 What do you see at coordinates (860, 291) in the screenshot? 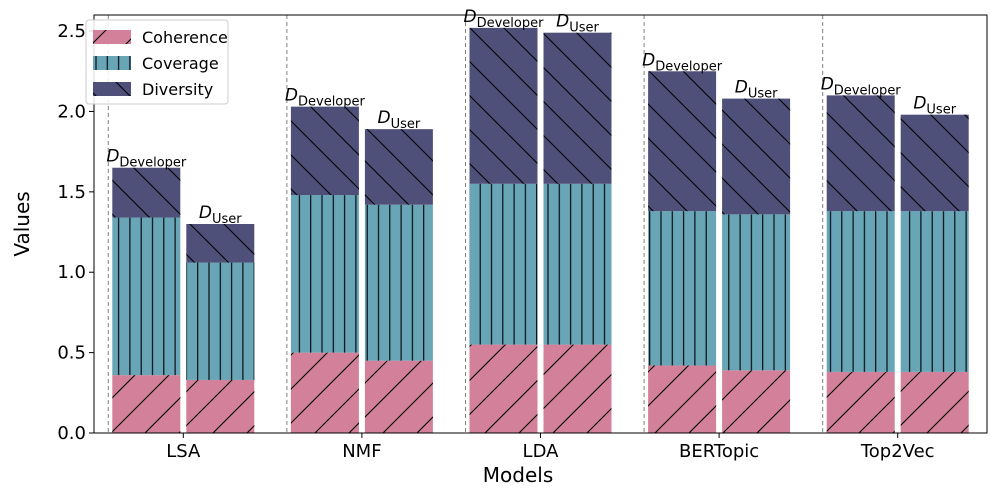
I see `bar-top2vec-developer-coverage-hatch` at bounding box center [860, 291].